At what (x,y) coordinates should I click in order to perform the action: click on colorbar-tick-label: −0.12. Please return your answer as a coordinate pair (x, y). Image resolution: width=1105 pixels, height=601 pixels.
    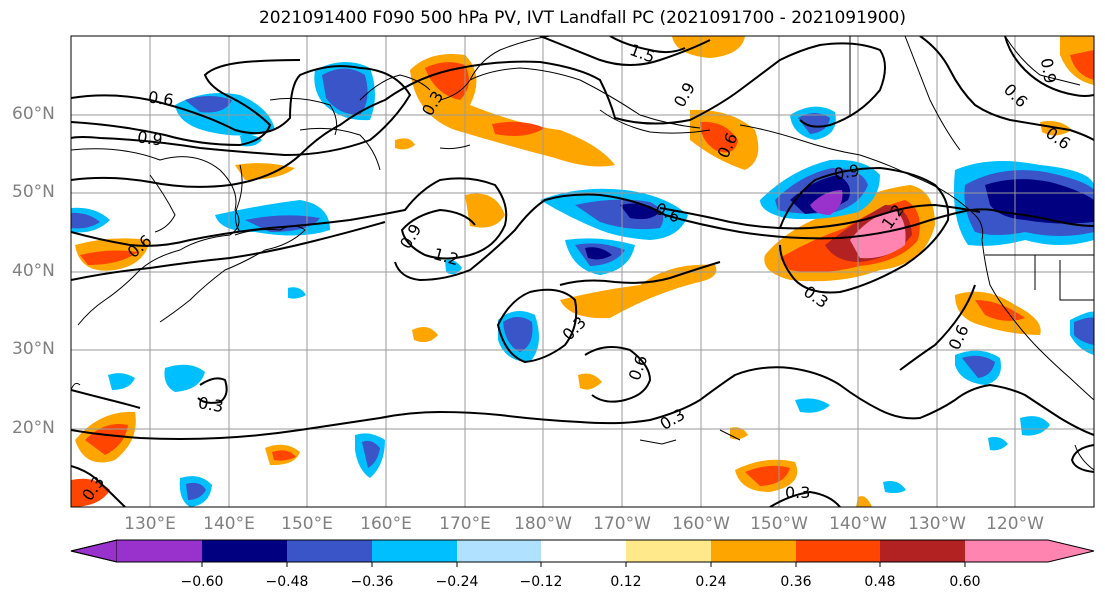
    Looking at the image, I should click on (541, 582).